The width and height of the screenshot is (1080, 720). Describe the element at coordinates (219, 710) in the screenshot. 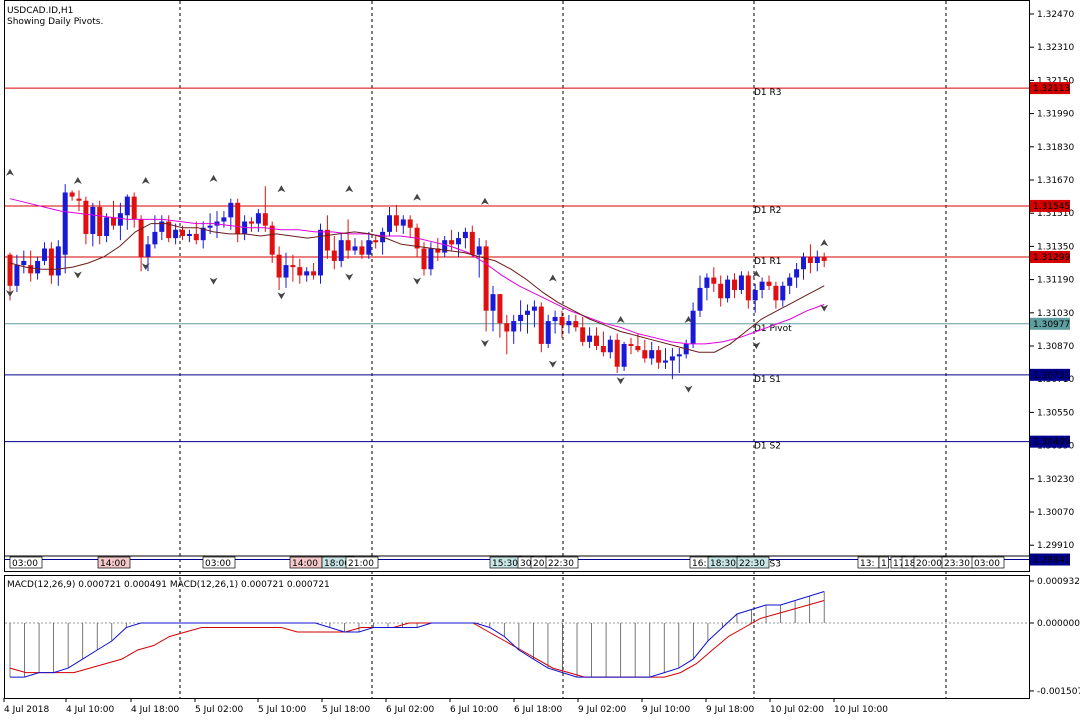

I see `time-tick-label: 5 Jul 02:00` at that location.